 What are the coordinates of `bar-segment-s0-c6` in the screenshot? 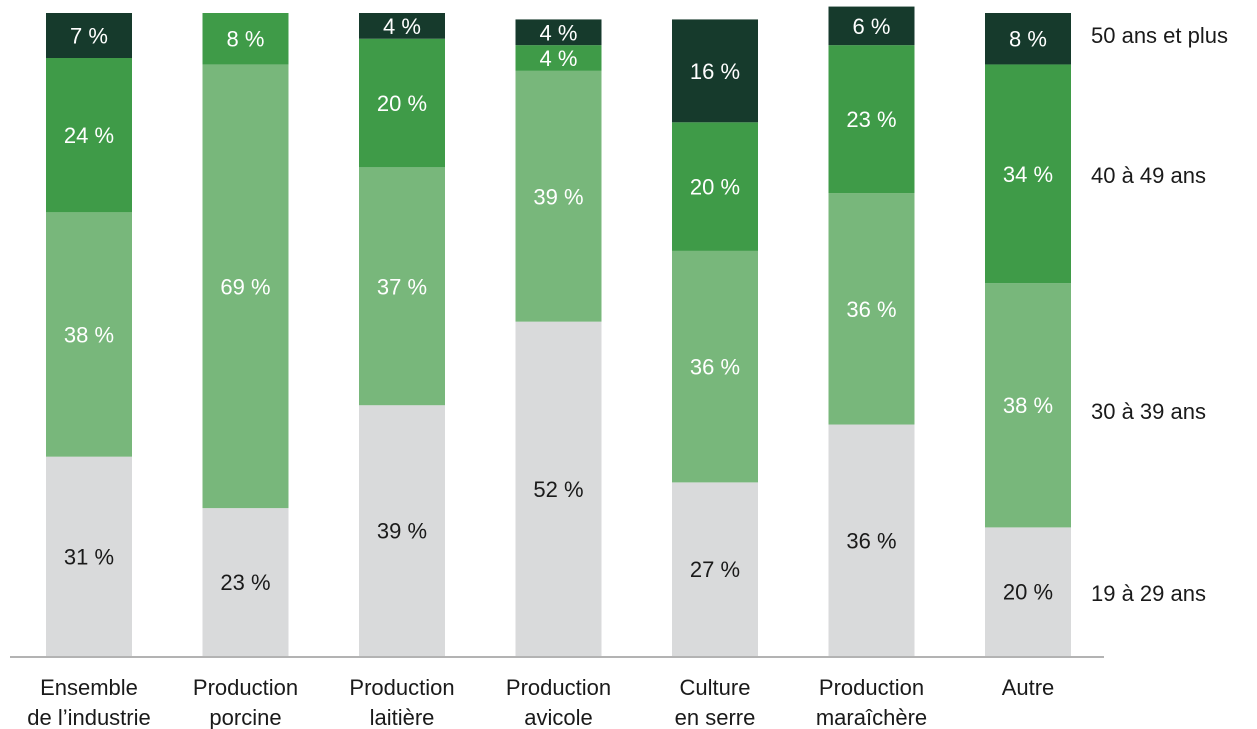 It's located at (1028, 591).